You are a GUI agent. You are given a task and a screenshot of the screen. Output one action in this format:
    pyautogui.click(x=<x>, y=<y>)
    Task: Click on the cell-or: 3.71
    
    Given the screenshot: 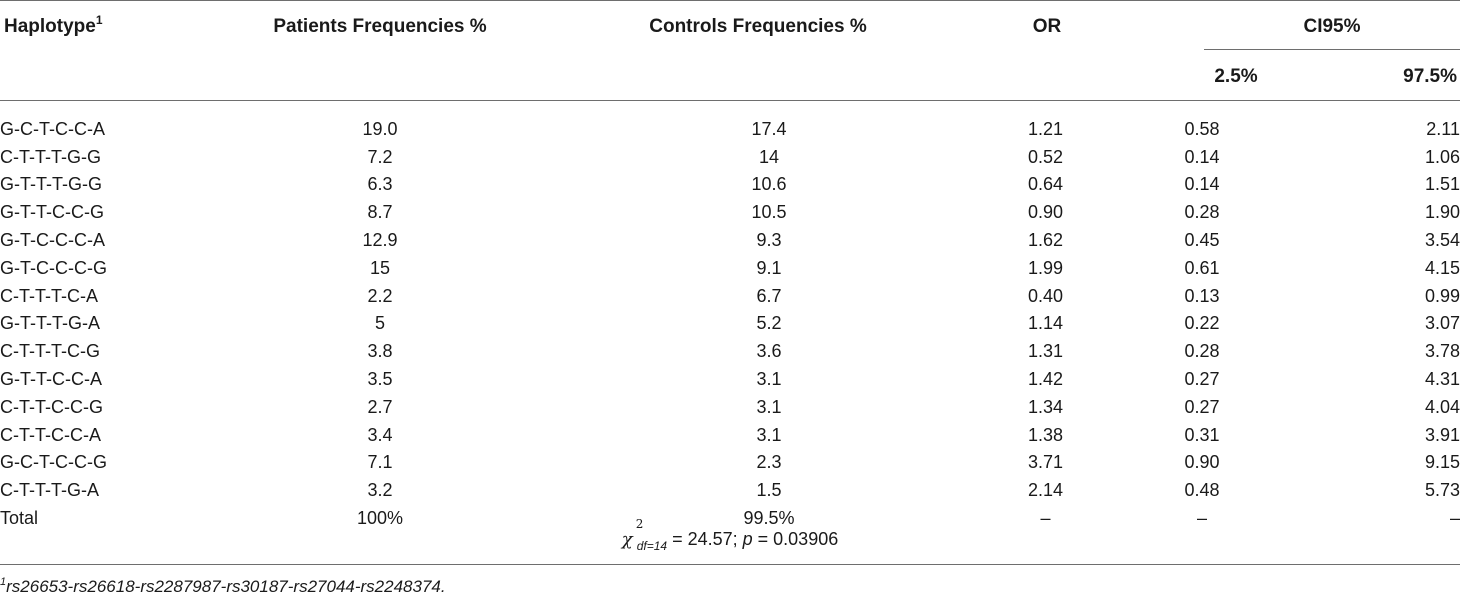 What is the action you would take?
    pyautogui.click(x=1045, y=462)
    